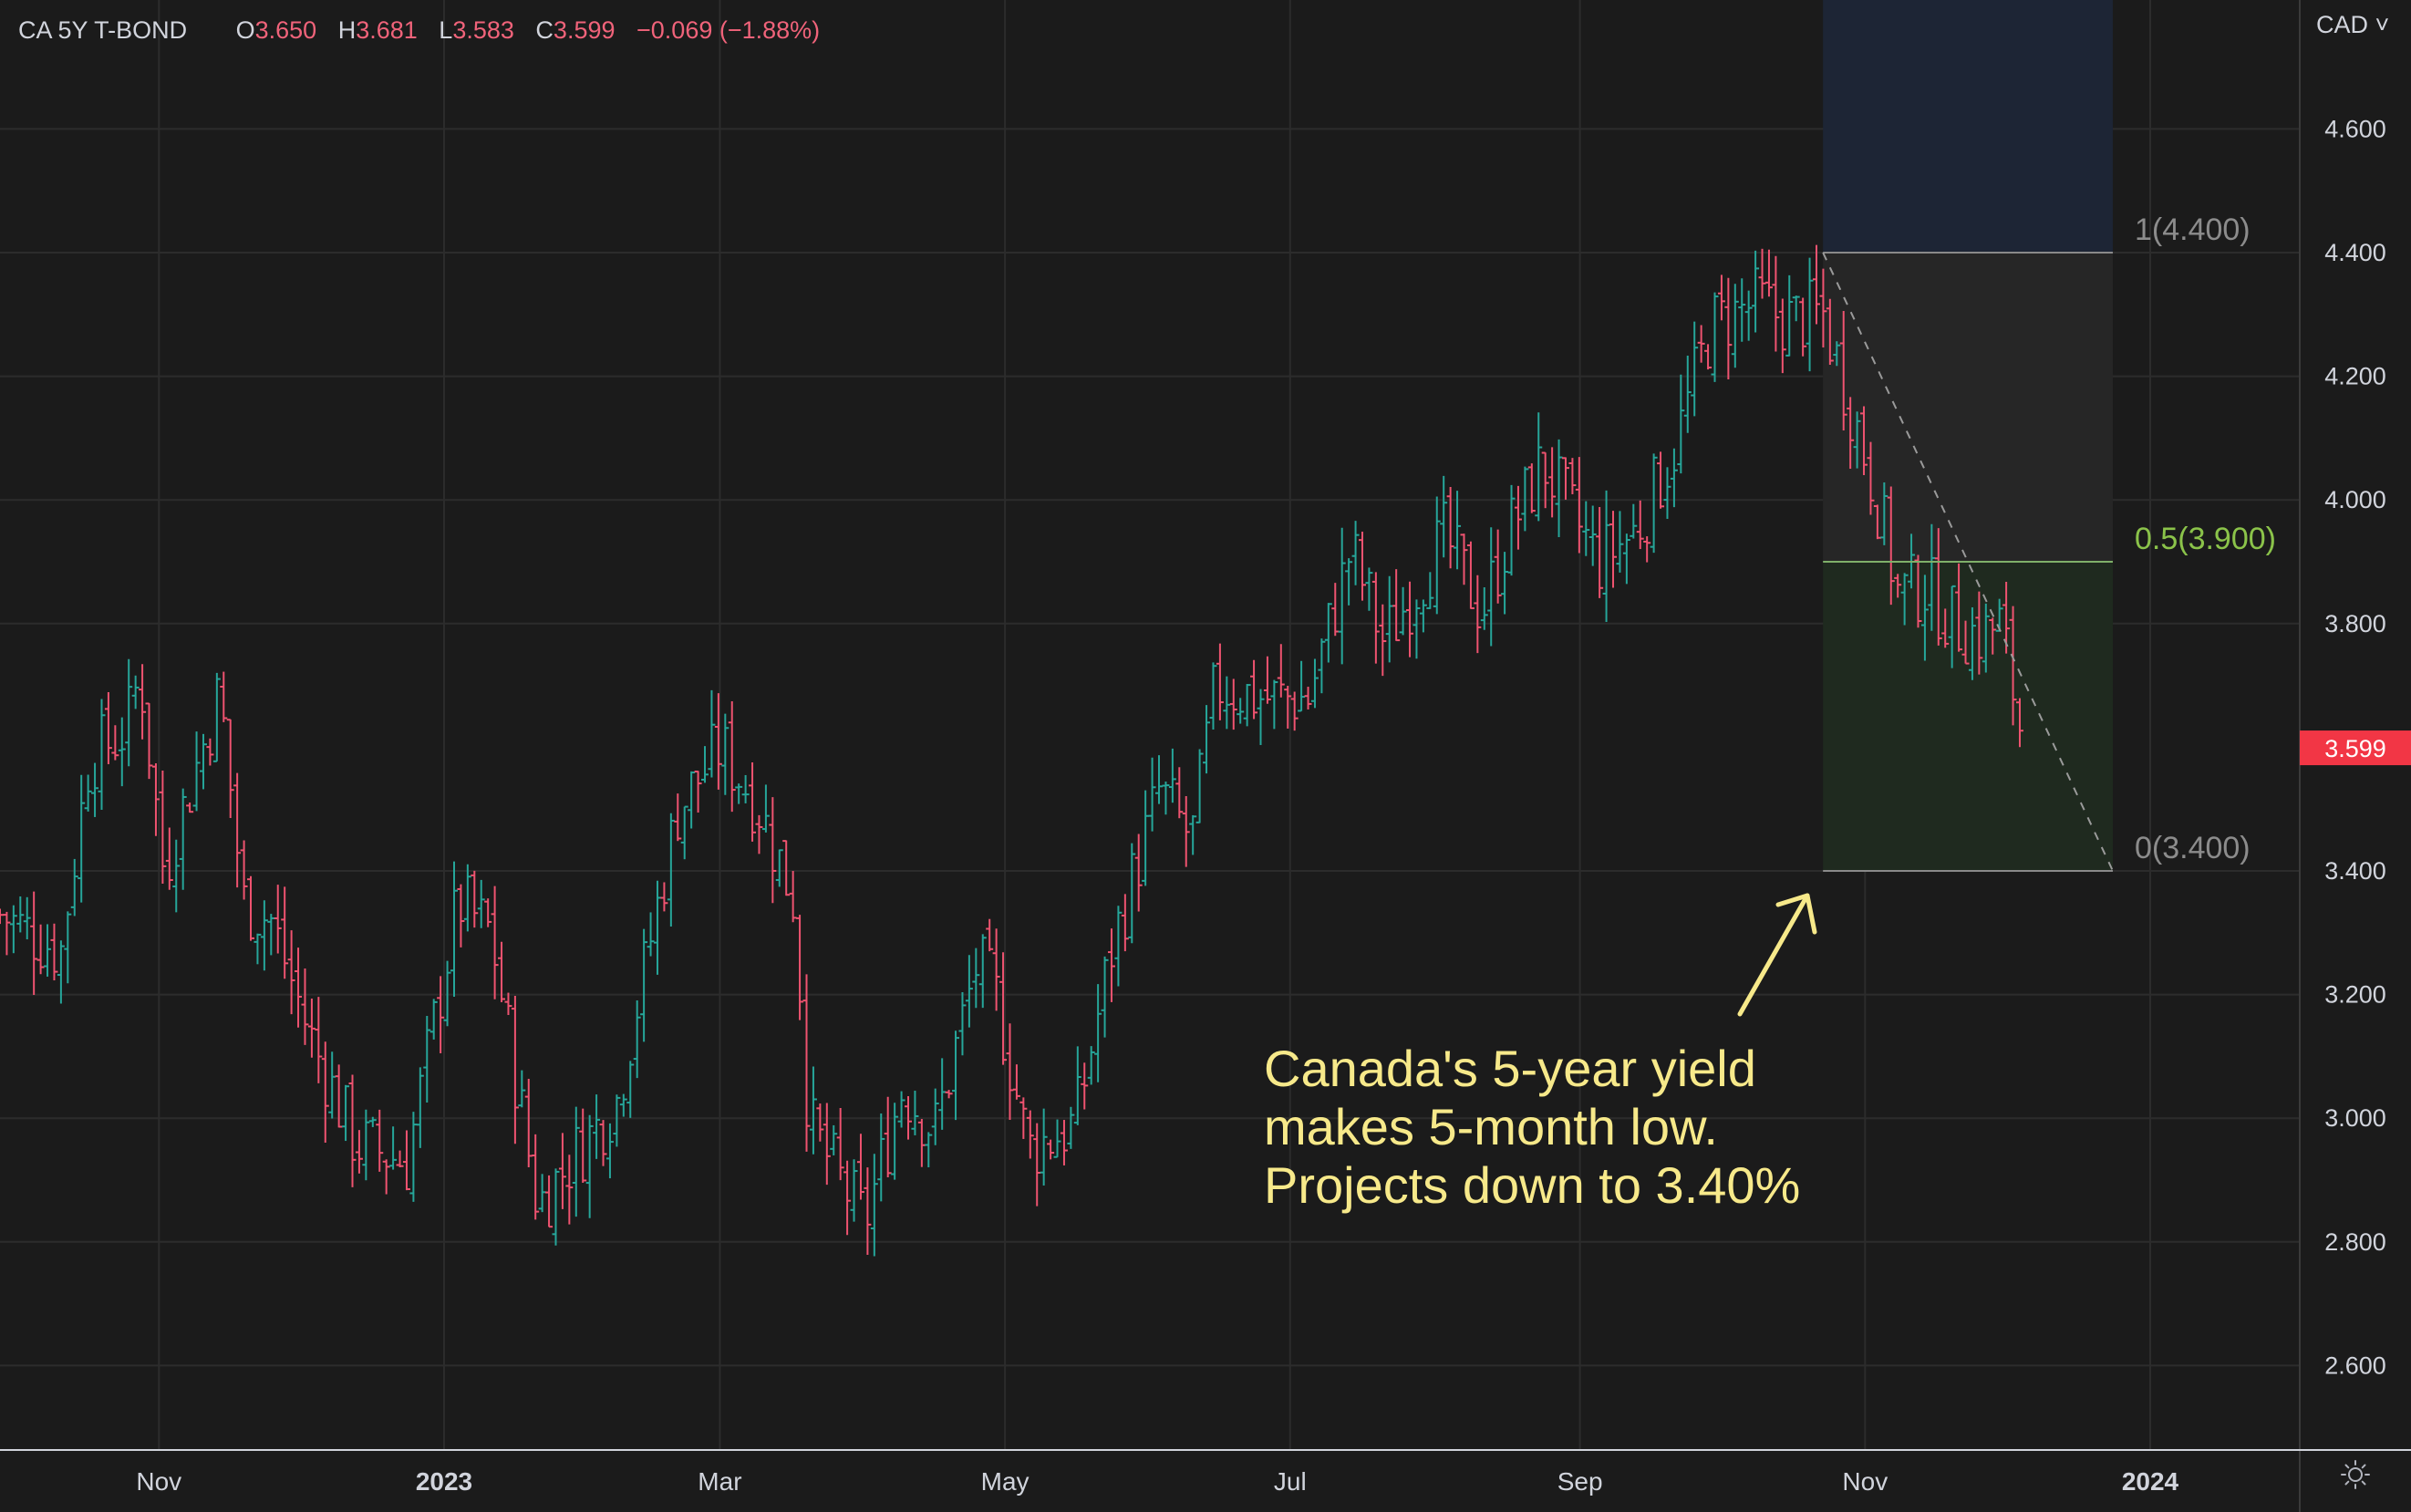 This screenshot has width=2411, height=1512. Describe the element at coordinates (483, 30) in the screenshot. I see `low-value: 3.583` at that location.